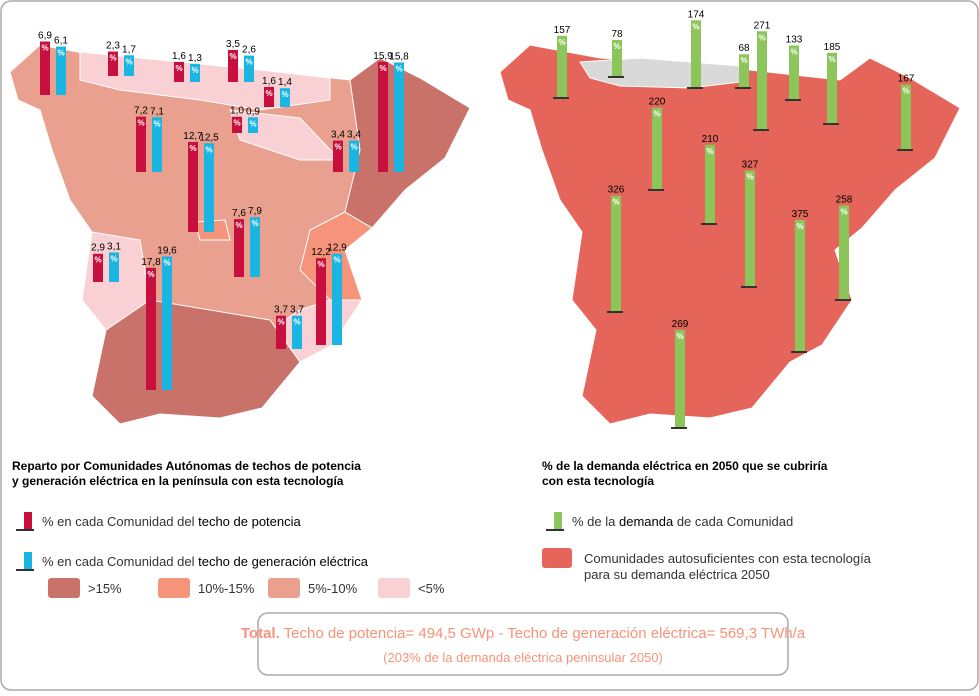 The image size is (979, 696). Describe the element at coordinates (682, 521) in the screenshot. I see `legend-demand: % de la demanda de cada Comunidad` at that location.